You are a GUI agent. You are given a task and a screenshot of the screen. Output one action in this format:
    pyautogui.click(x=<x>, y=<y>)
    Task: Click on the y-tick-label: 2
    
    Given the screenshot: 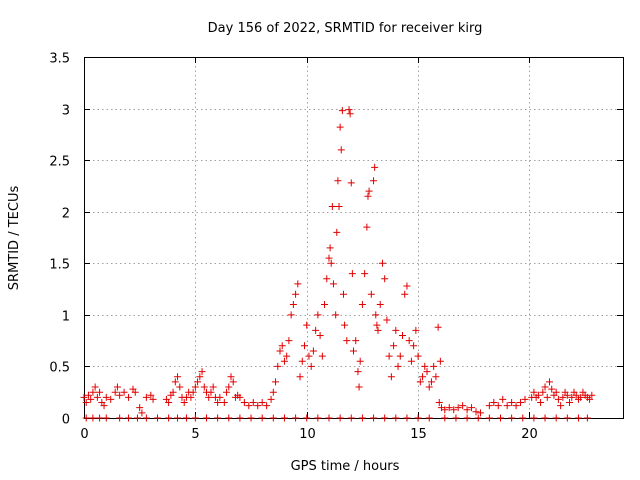 What is the action you would take?
    pyautogui.click(x=66, y=214)
    